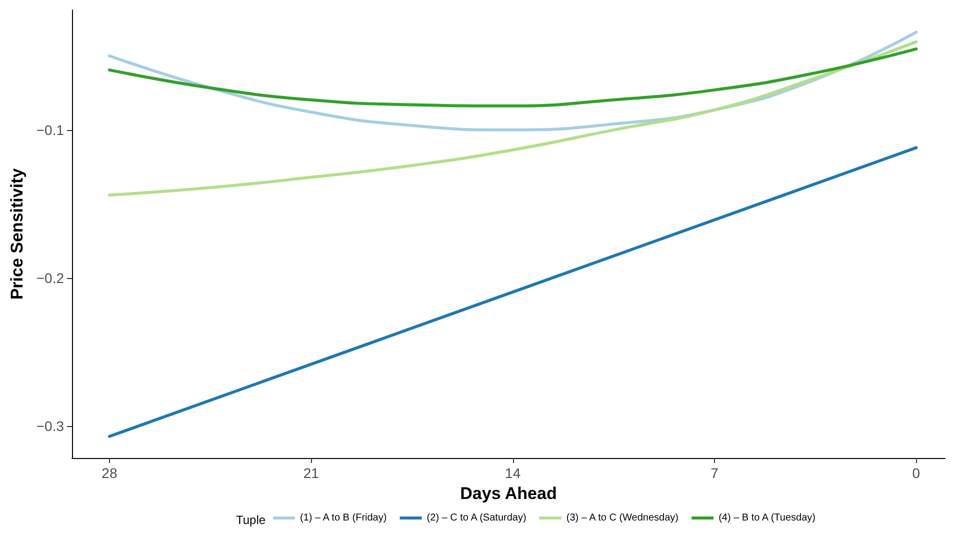 Image resolution: width=960 pixels, height=538 pixels. Describe the element at coordinates (251, 520) in the screenshot. I see `legend-title: Tuple` at that location.